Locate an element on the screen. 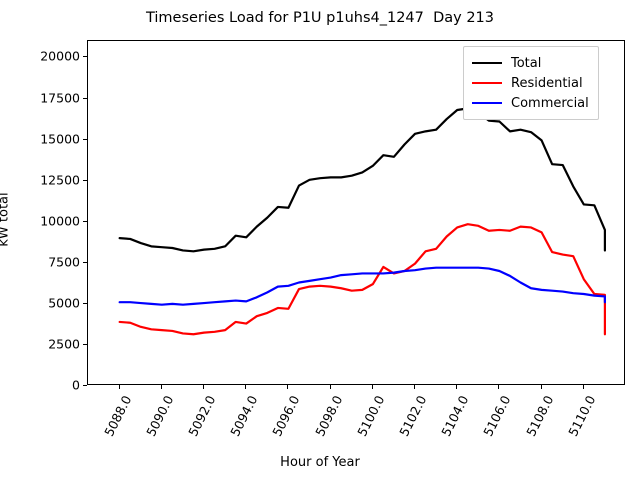  y-axis-label: kW total is located at coordinates (6, 219).